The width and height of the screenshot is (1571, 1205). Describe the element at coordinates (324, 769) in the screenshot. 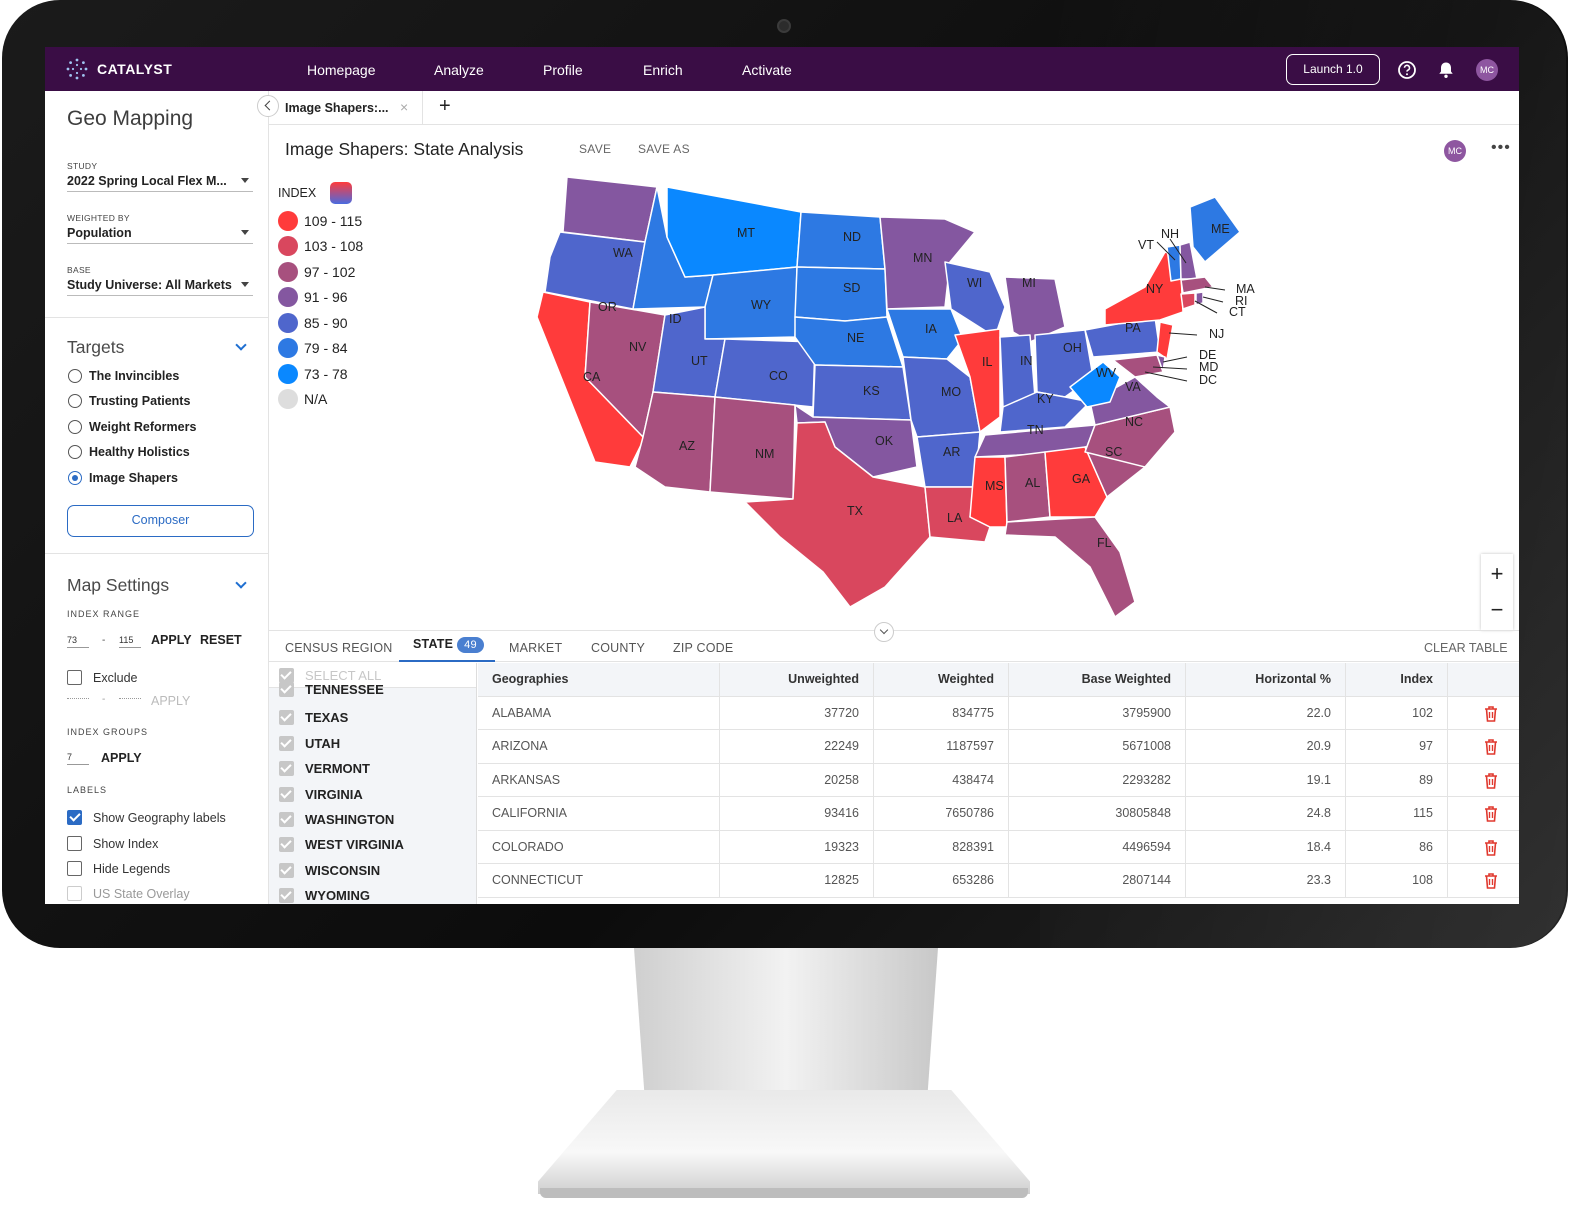

I see `state-checkbox: VERMONT` at that location.